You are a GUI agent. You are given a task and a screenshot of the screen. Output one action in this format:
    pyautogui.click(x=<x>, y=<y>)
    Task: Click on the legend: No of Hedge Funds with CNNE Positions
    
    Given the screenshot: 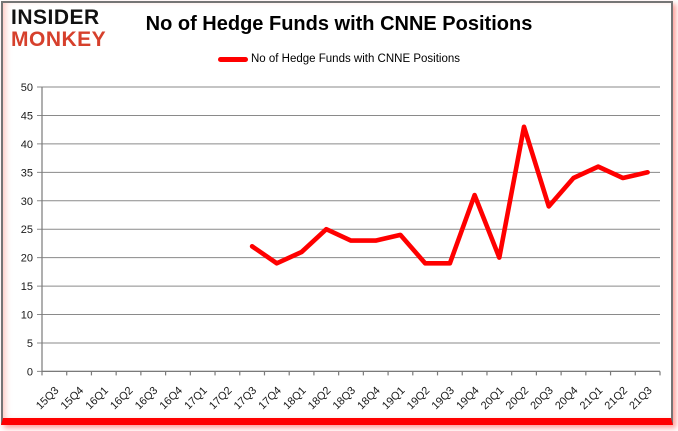 What is the action you would take?
    pyautogui.click(x=339, y=59)
    